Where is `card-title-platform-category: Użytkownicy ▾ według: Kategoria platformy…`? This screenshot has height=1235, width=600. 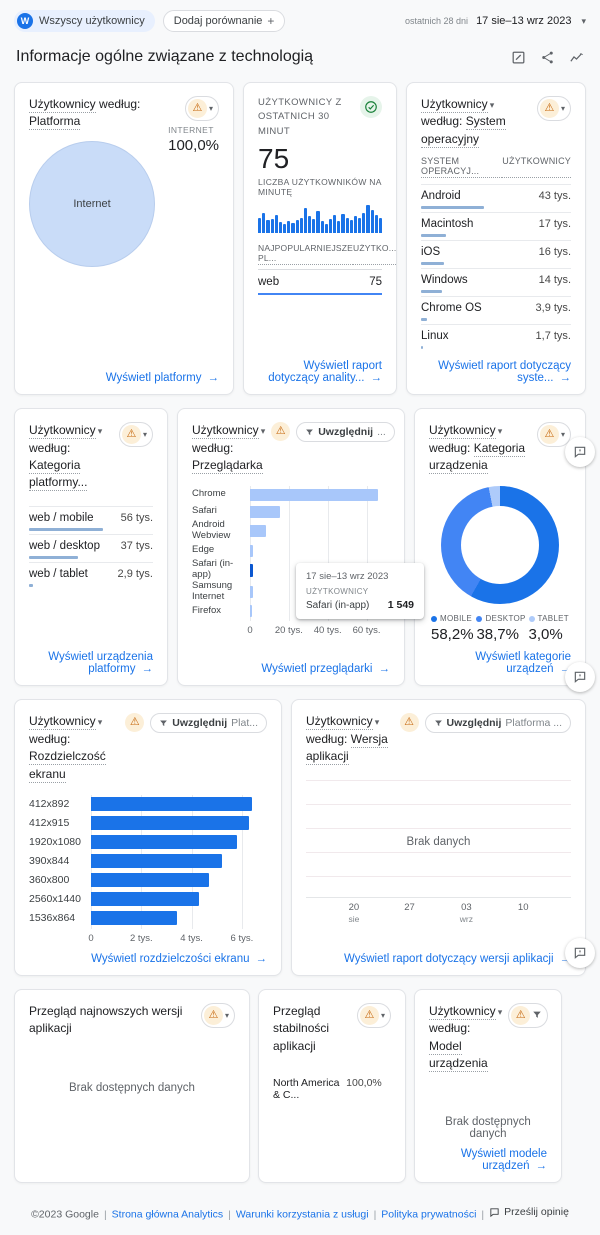 card-title-platform-category: Użytkownicy ▾ według: Kategoria platformy… is located at coordinates (66, 457).